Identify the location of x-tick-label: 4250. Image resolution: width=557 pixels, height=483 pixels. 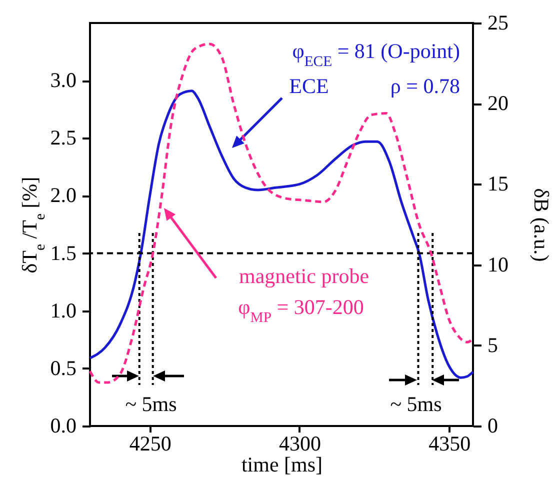
(150, 444).